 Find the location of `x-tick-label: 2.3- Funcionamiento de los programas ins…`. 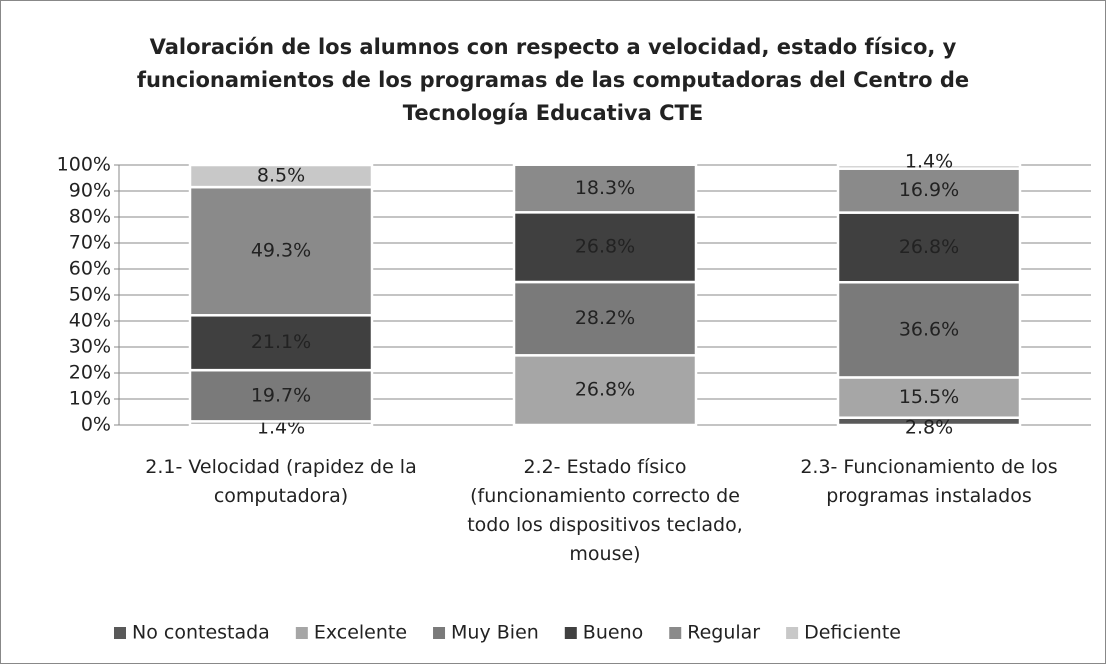

x-tick-label: 2.3- Funcionamiento de los programas ins… is located at coordinates (929, 481).